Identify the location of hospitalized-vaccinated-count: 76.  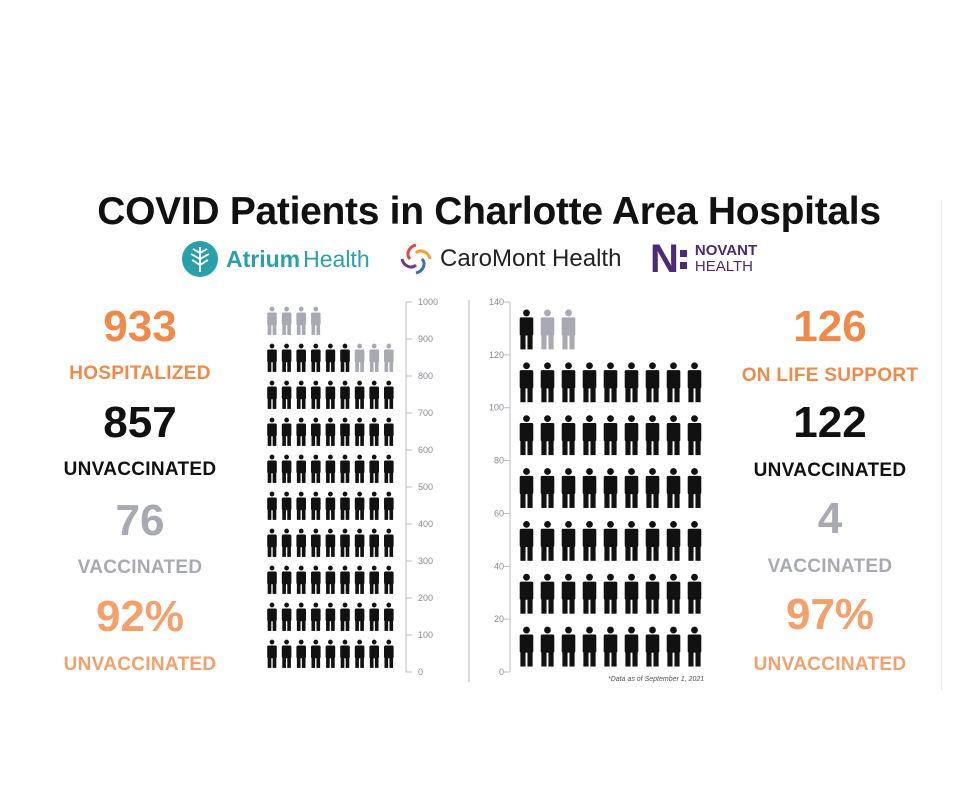
(140, 520).